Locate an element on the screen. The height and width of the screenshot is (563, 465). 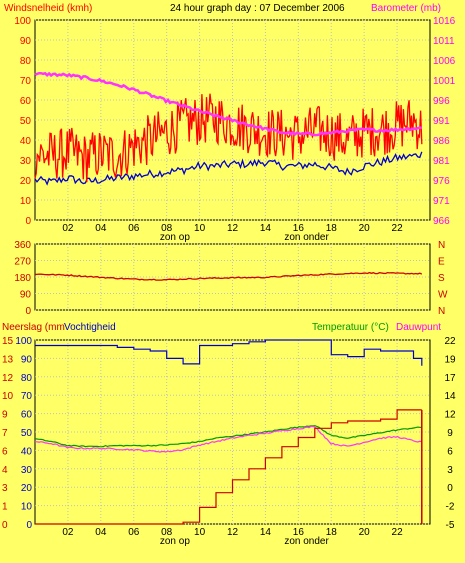
compass-label-4: N is located at coordinates (441, 245).